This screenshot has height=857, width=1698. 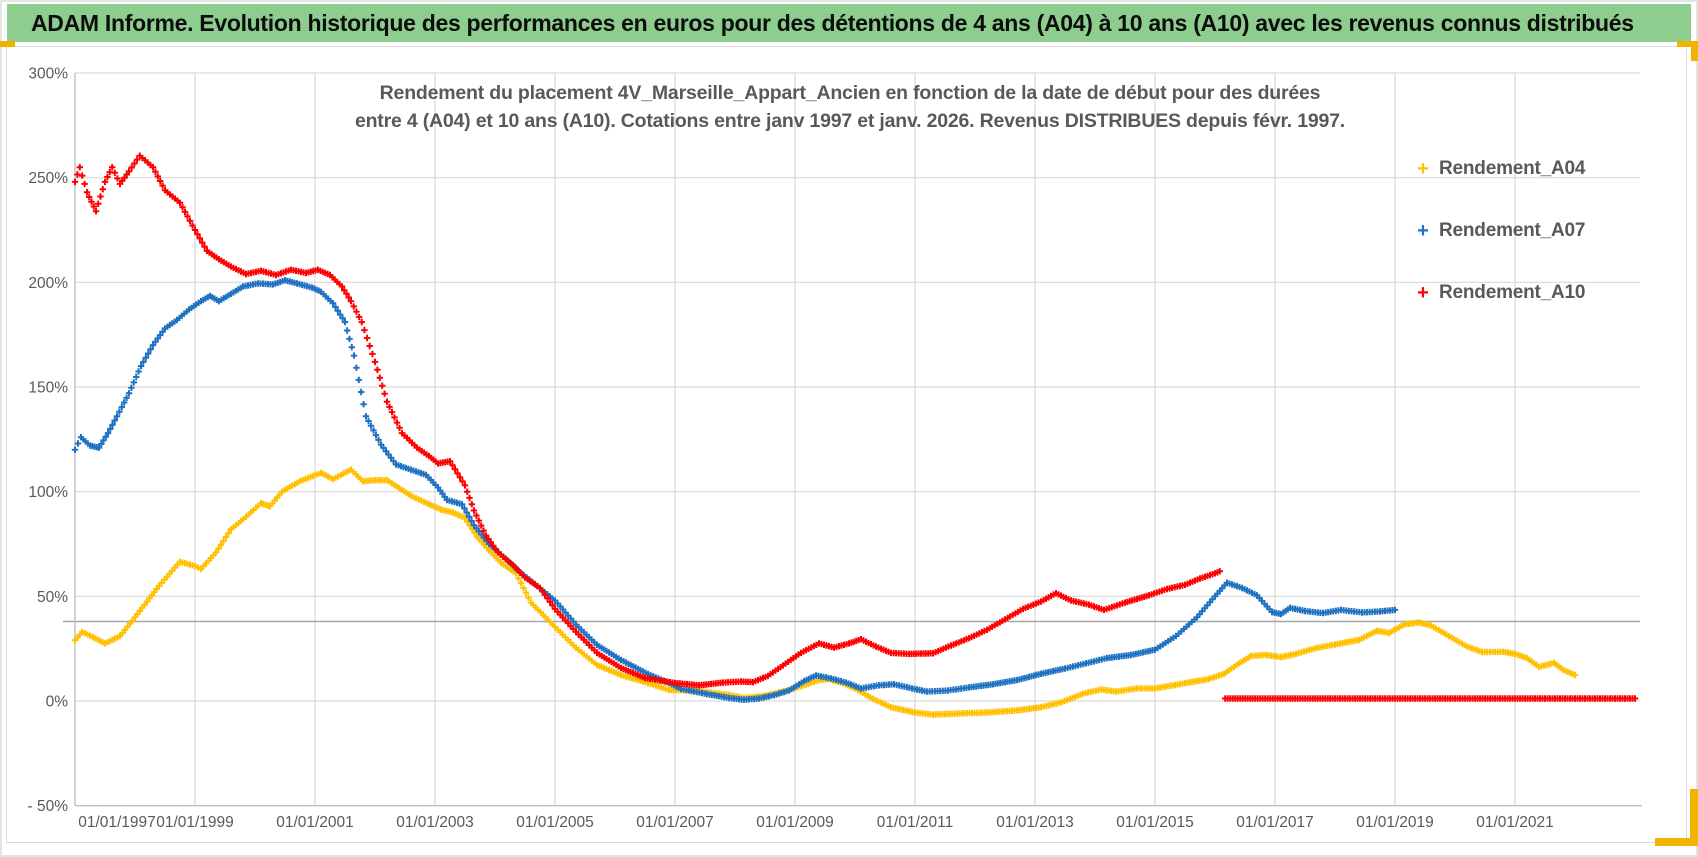 What do you see at coordinates (1275, 822) in the screenshot?
I see `x-axis-tick-label: 01/01/2017` at bounding box center [1275, 822].